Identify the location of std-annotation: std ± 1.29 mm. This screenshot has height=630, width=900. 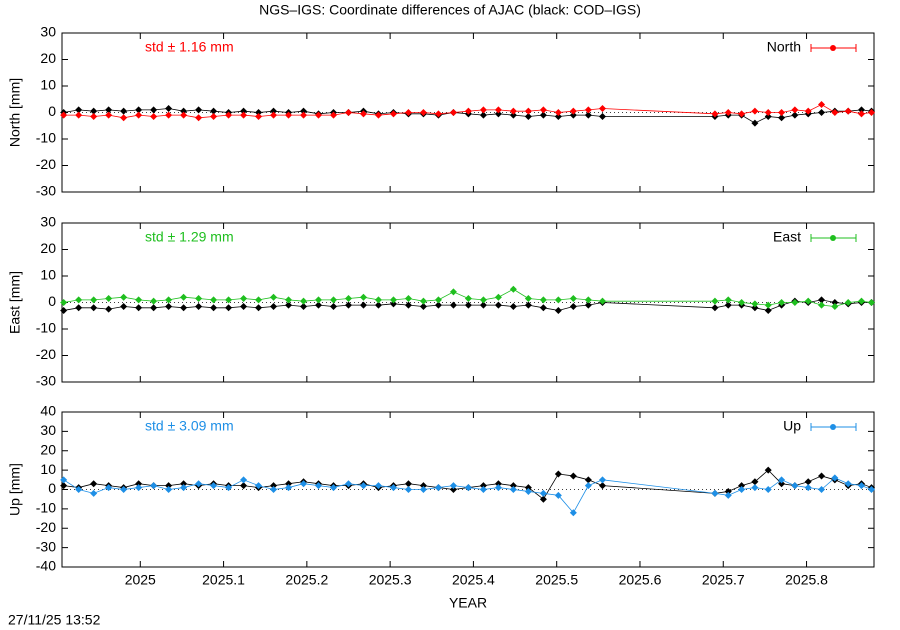
(189, 237).